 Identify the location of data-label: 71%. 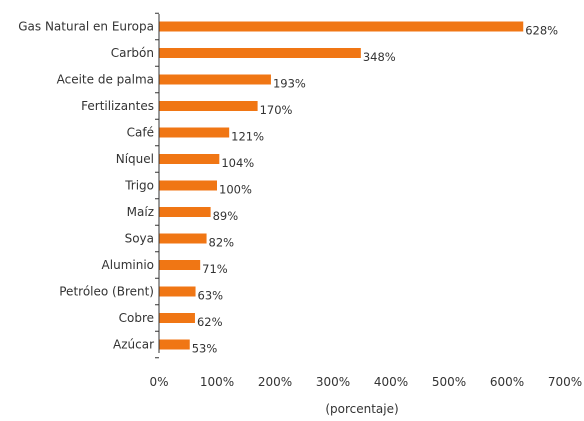
(215, 269).